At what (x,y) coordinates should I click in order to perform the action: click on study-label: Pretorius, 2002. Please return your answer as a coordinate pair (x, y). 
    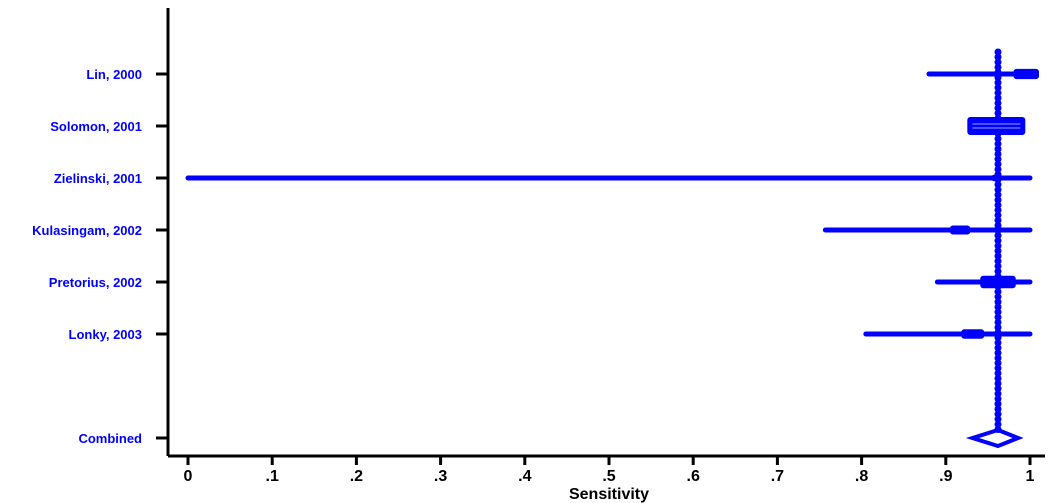
    Looking at the image, I should click on (95, 282).